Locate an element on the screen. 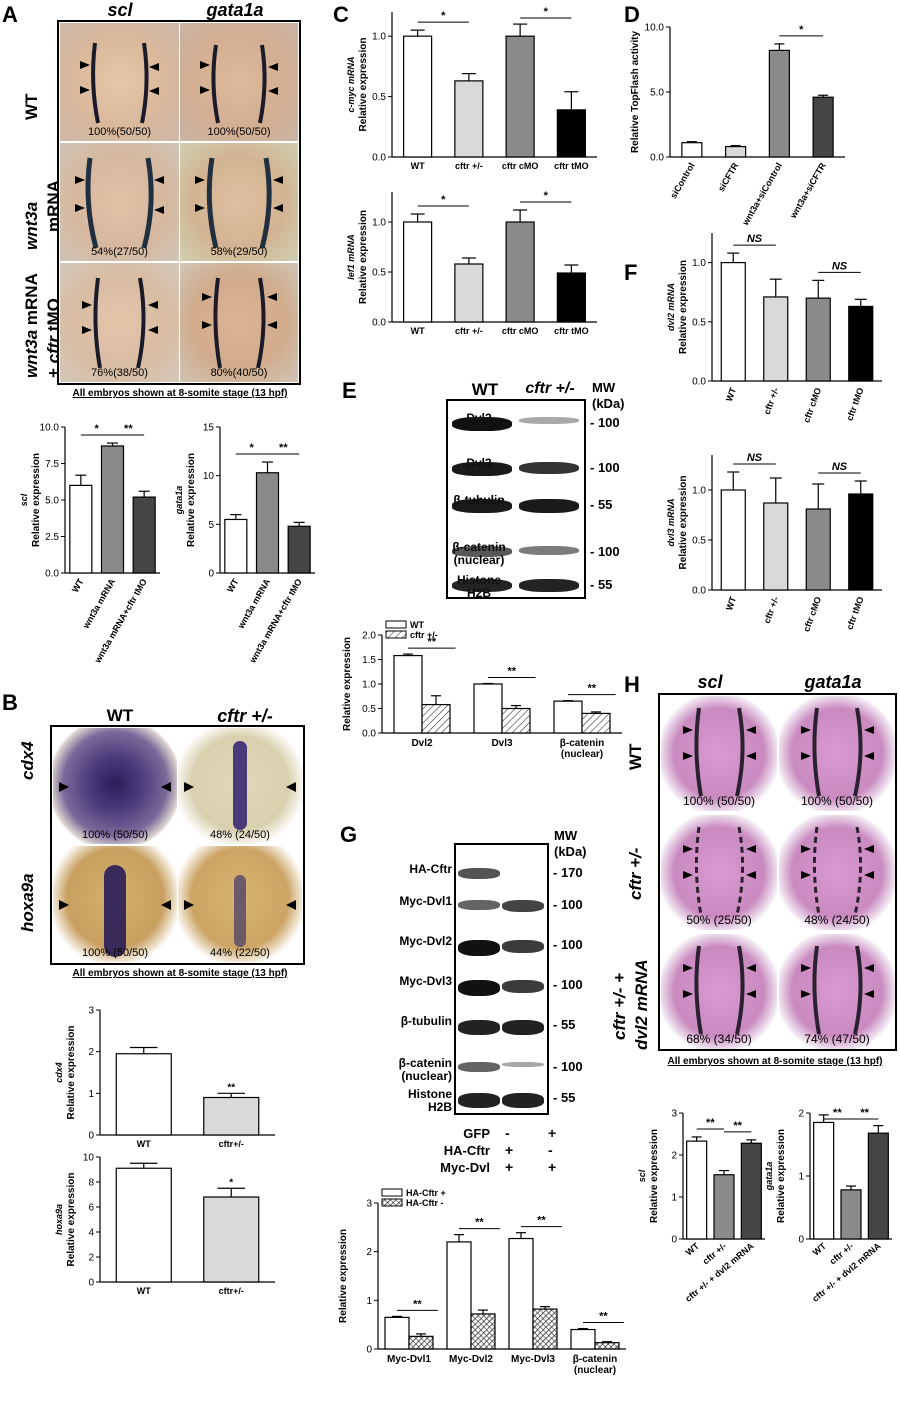 This screenshot has height=1402, width=900. g-band-label: Myc-Dvl1 is located at coordinates (425, 901).